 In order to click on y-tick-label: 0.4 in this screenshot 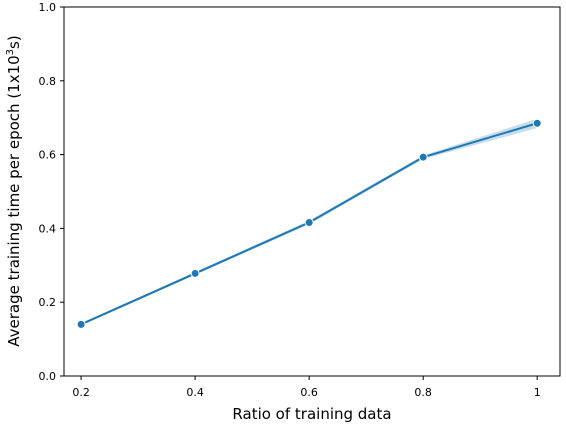, I will do `click(48, 228)`.